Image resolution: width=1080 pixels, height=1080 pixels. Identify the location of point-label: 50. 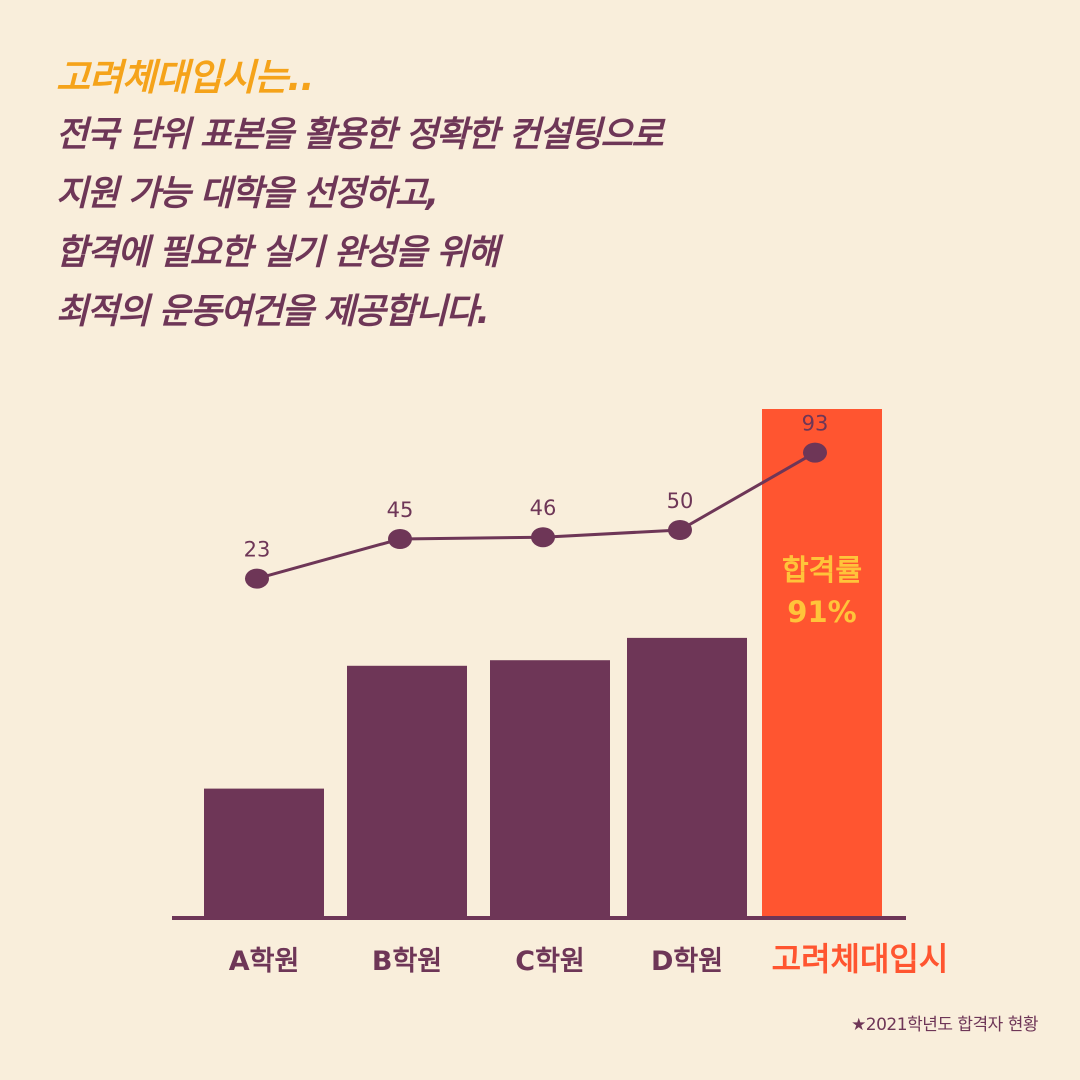
(680, 501).